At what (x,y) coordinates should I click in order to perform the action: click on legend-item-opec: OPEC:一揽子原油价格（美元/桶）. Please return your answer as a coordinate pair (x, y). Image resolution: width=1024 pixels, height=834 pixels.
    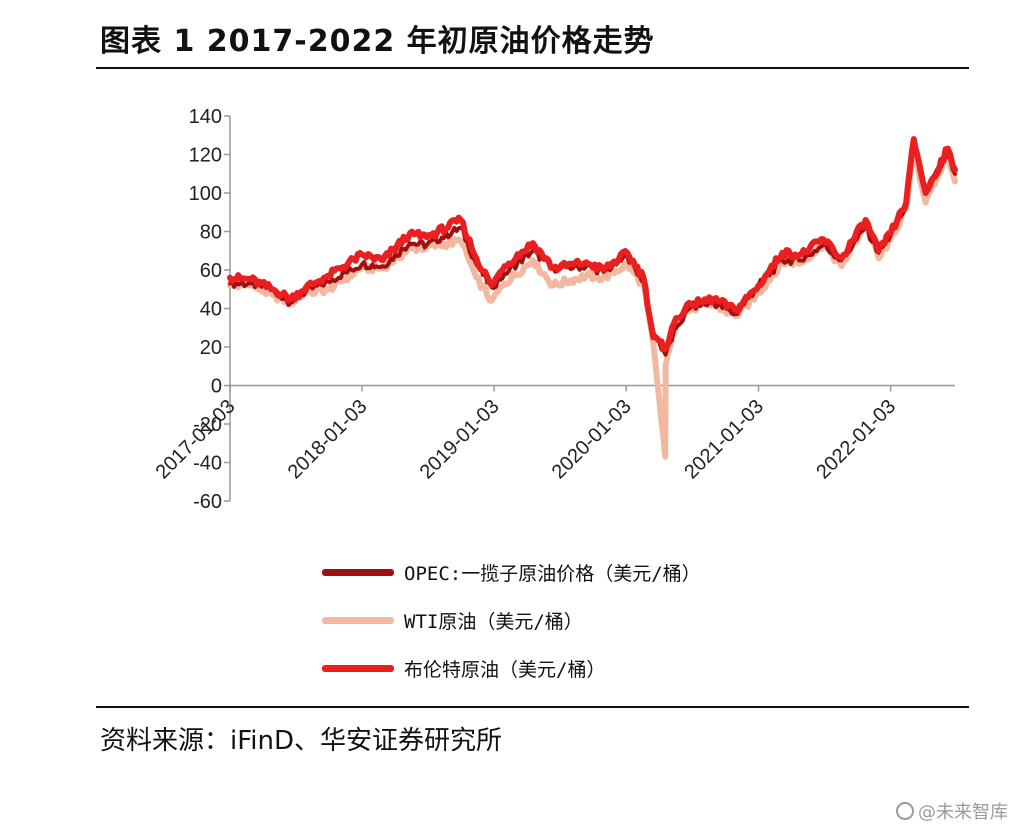
    Looking at the image, I should click on (511, 572).